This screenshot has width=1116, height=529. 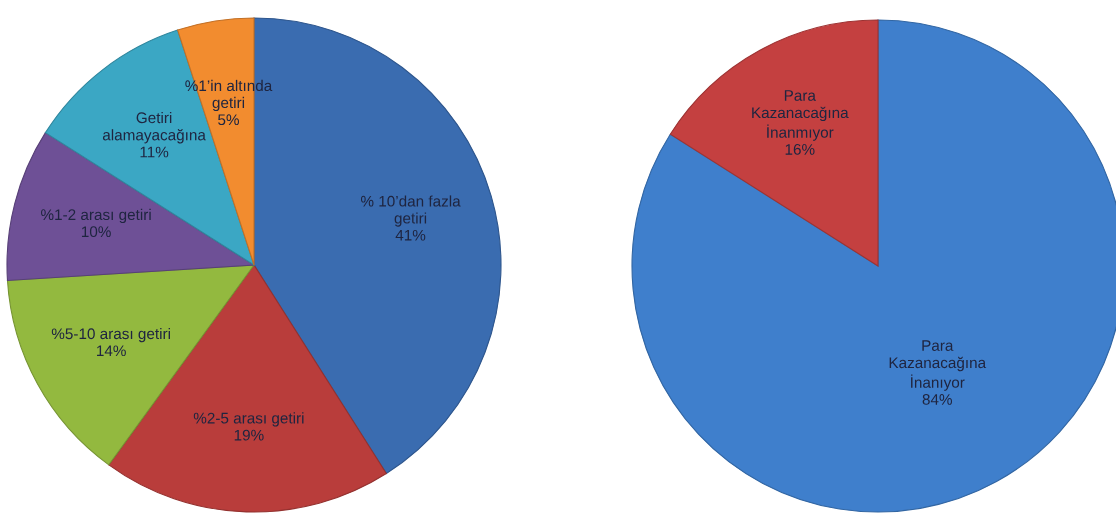 What do you see at coordinates (154, 152) in the screenshot?
I see `data-label: 11%` at bounding box center [154, 152].